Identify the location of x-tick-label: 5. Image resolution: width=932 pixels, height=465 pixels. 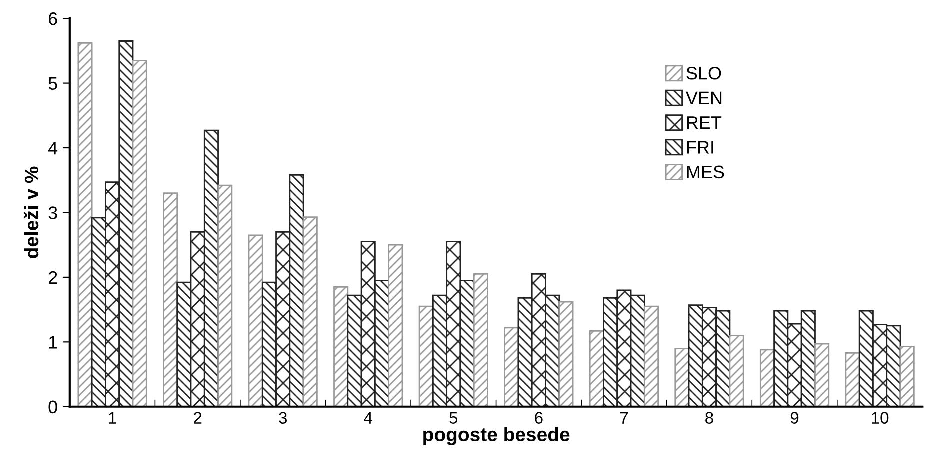
(454, 418).